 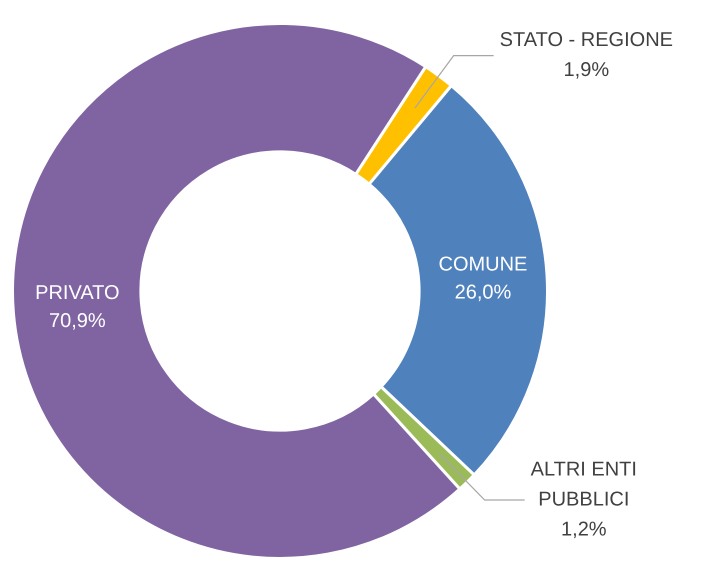 What do you see at coordinates (584, 529) in the screenshot?
I see `data-label: 1,2%` at bounding box center [584, 529].